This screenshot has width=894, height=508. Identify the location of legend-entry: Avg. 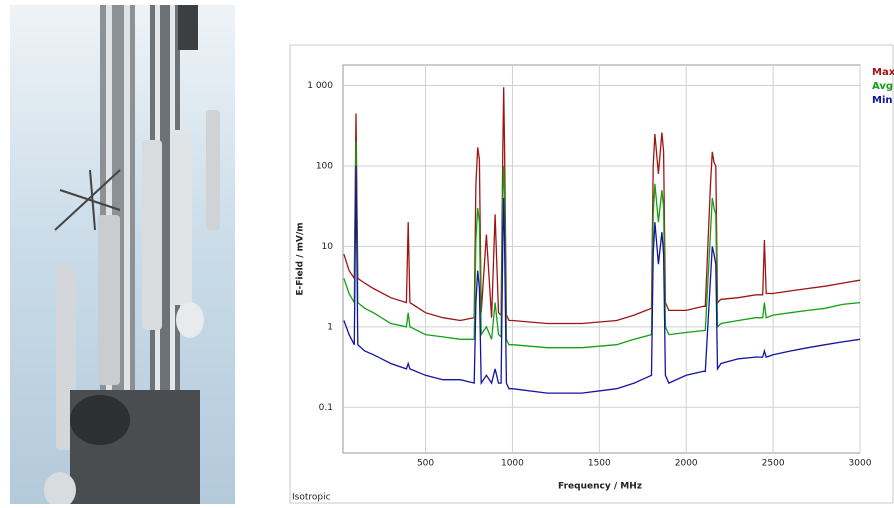
(882, 86).